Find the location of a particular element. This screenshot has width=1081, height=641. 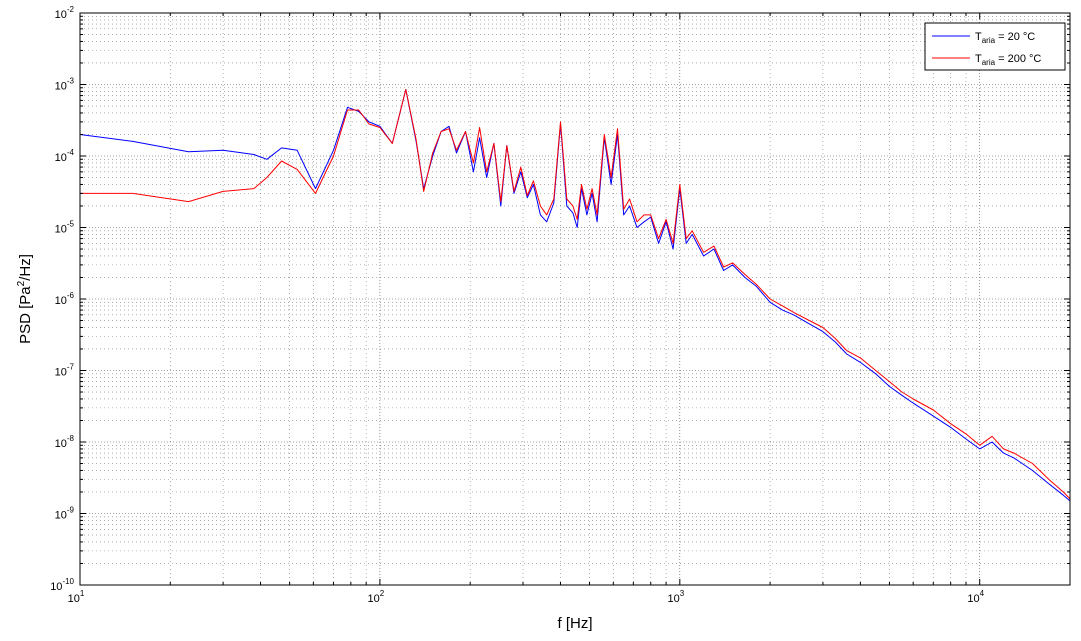

x-tick-label-exp: 2 is located at coordinates (382, 593).